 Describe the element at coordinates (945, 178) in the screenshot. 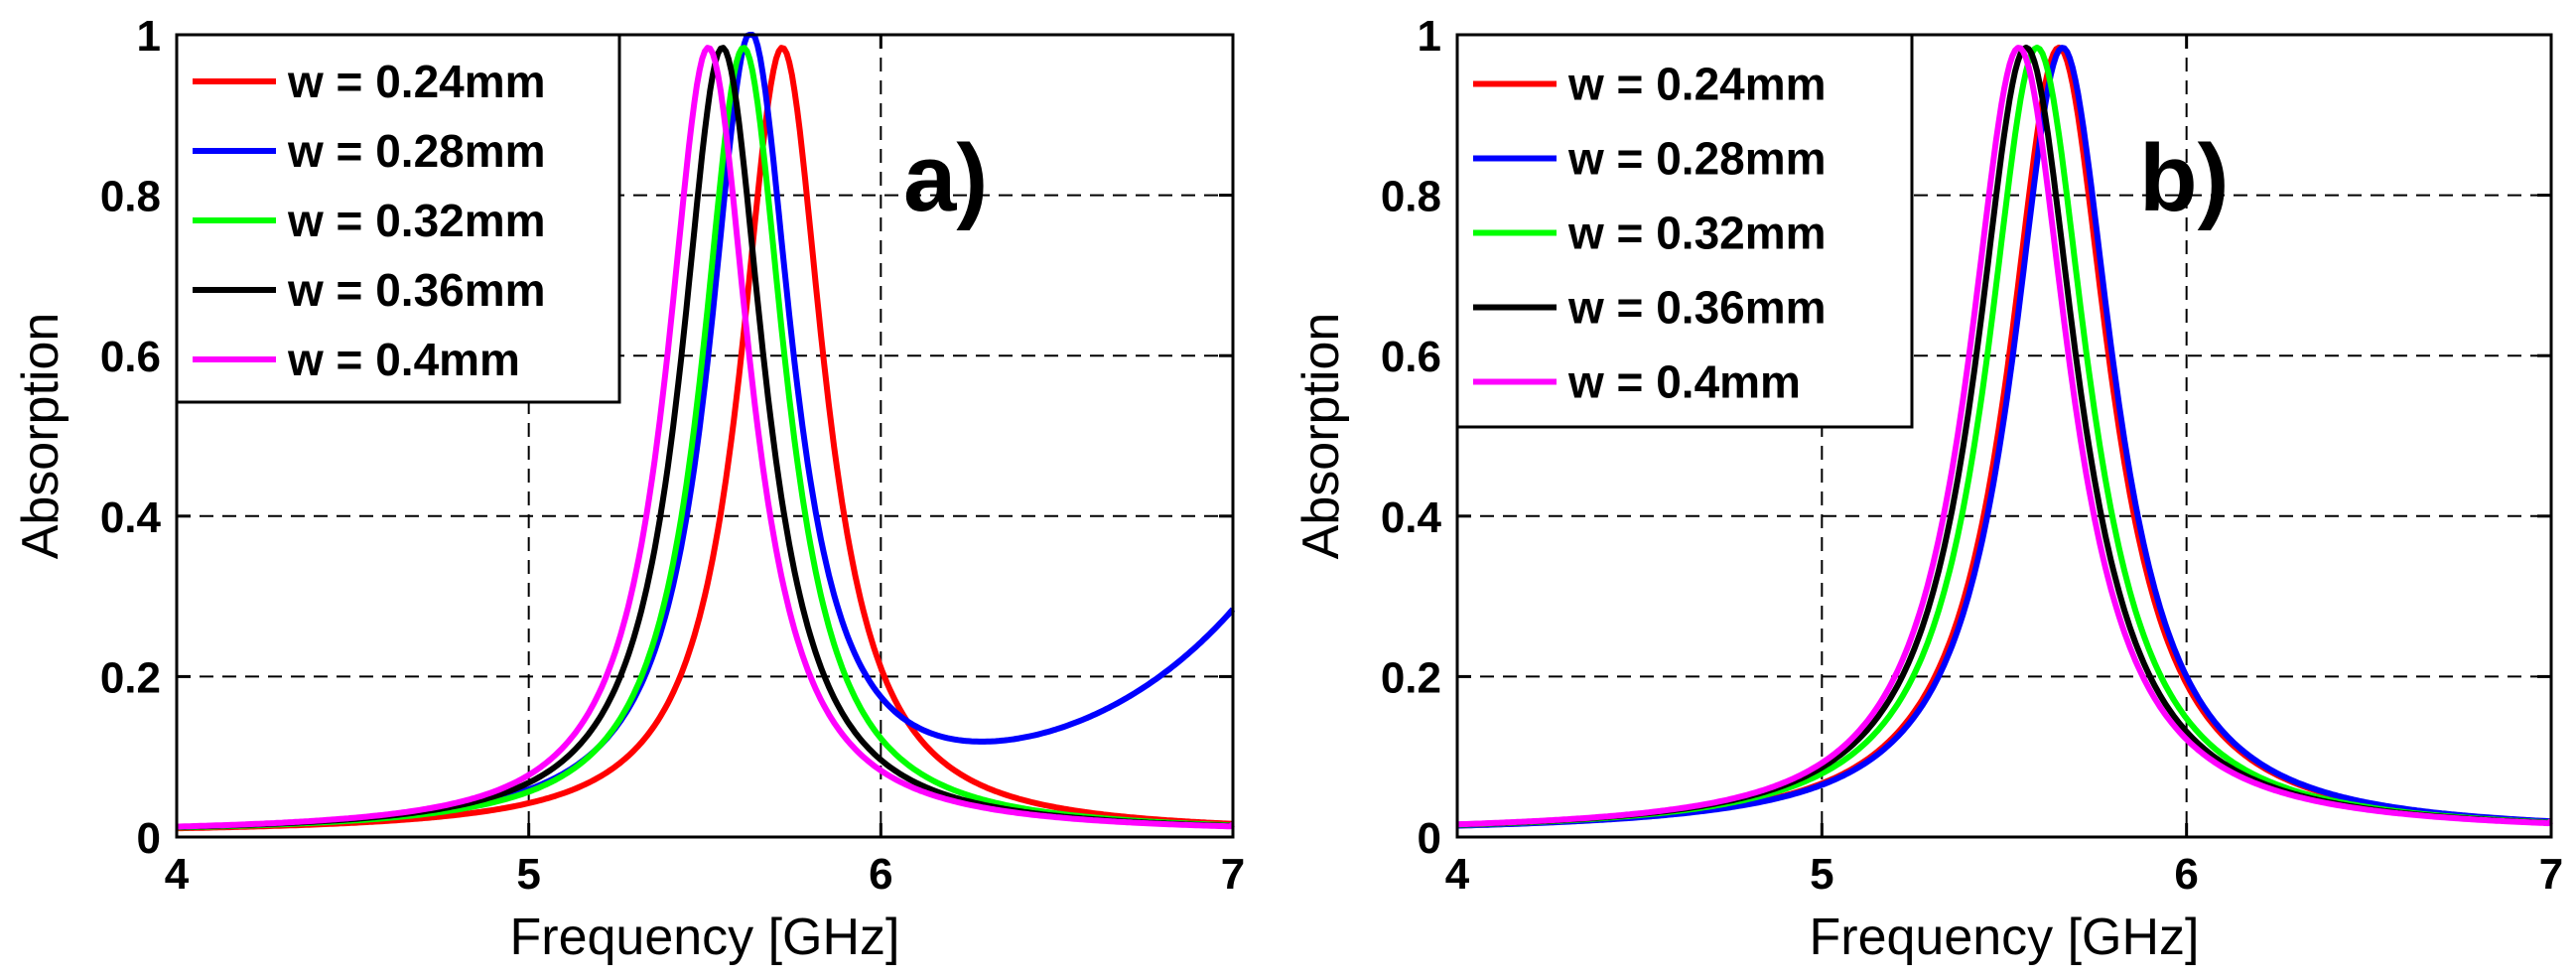

I see `panel-label: a)` at that location.